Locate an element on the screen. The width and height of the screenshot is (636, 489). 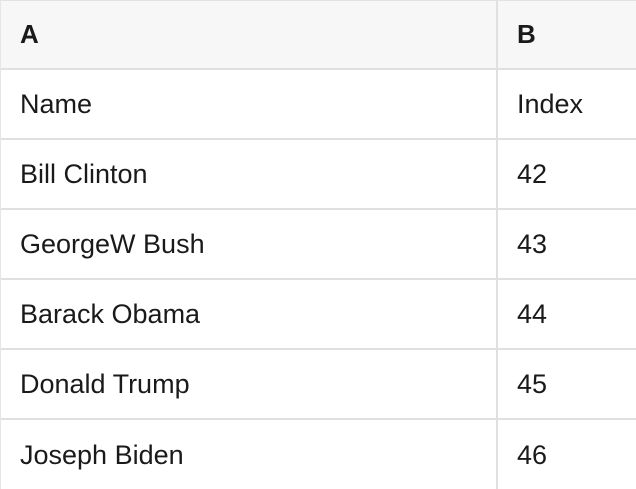
table-row: Name Index is located at coordinates (318, 105).